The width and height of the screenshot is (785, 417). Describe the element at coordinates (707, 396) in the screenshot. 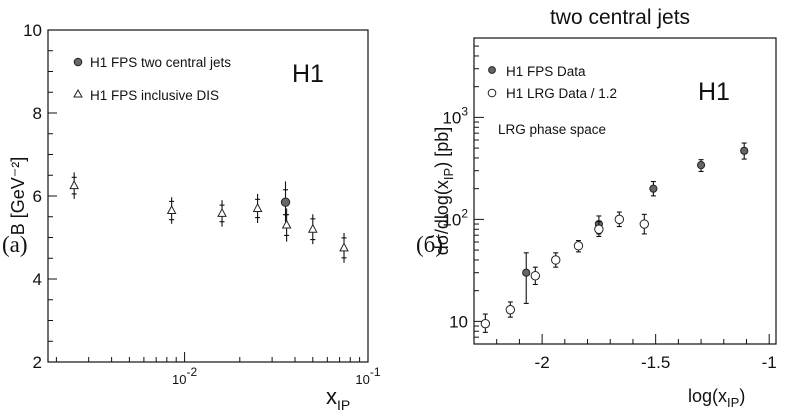

I see `panel-b-xlabel-main: log(x` at that location.